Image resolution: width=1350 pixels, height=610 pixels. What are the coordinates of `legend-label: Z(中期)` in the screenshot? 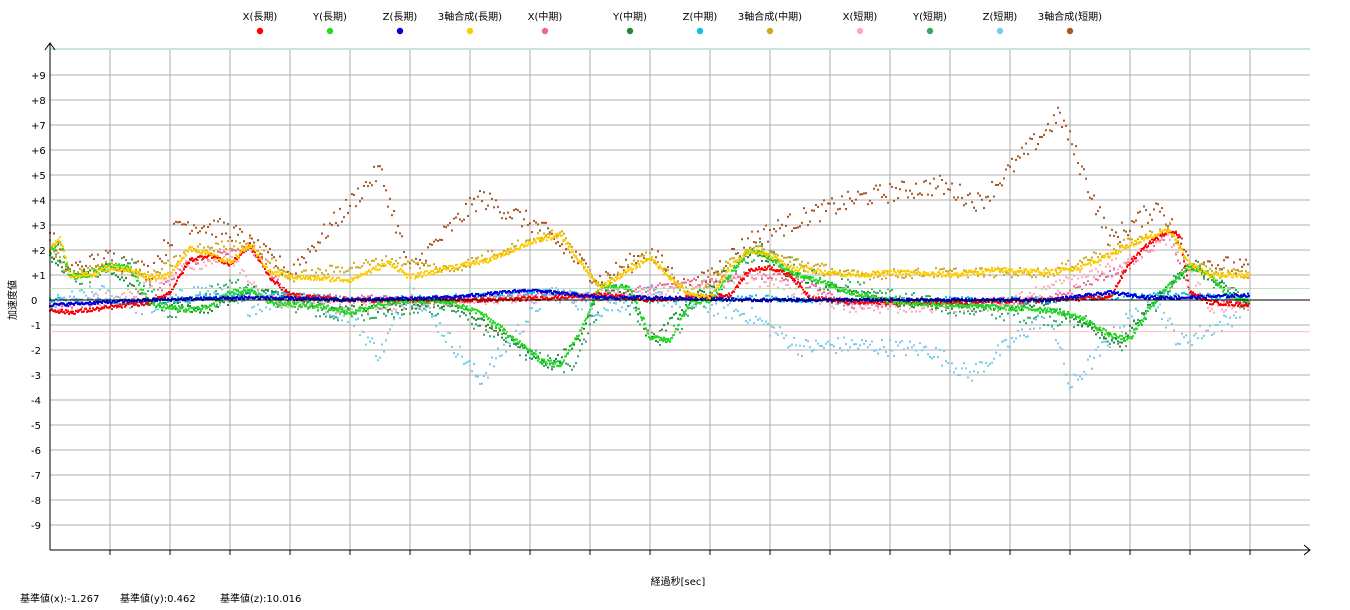 It's located at (700, 16).